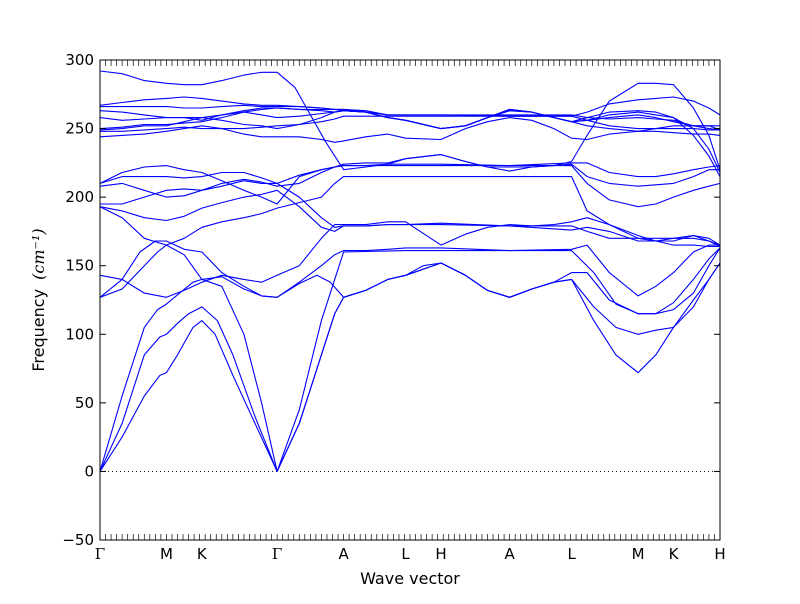 The height and width of the screenshot is (604, 800). I want to click on x-tick-label-2: M, so click(166, 554).